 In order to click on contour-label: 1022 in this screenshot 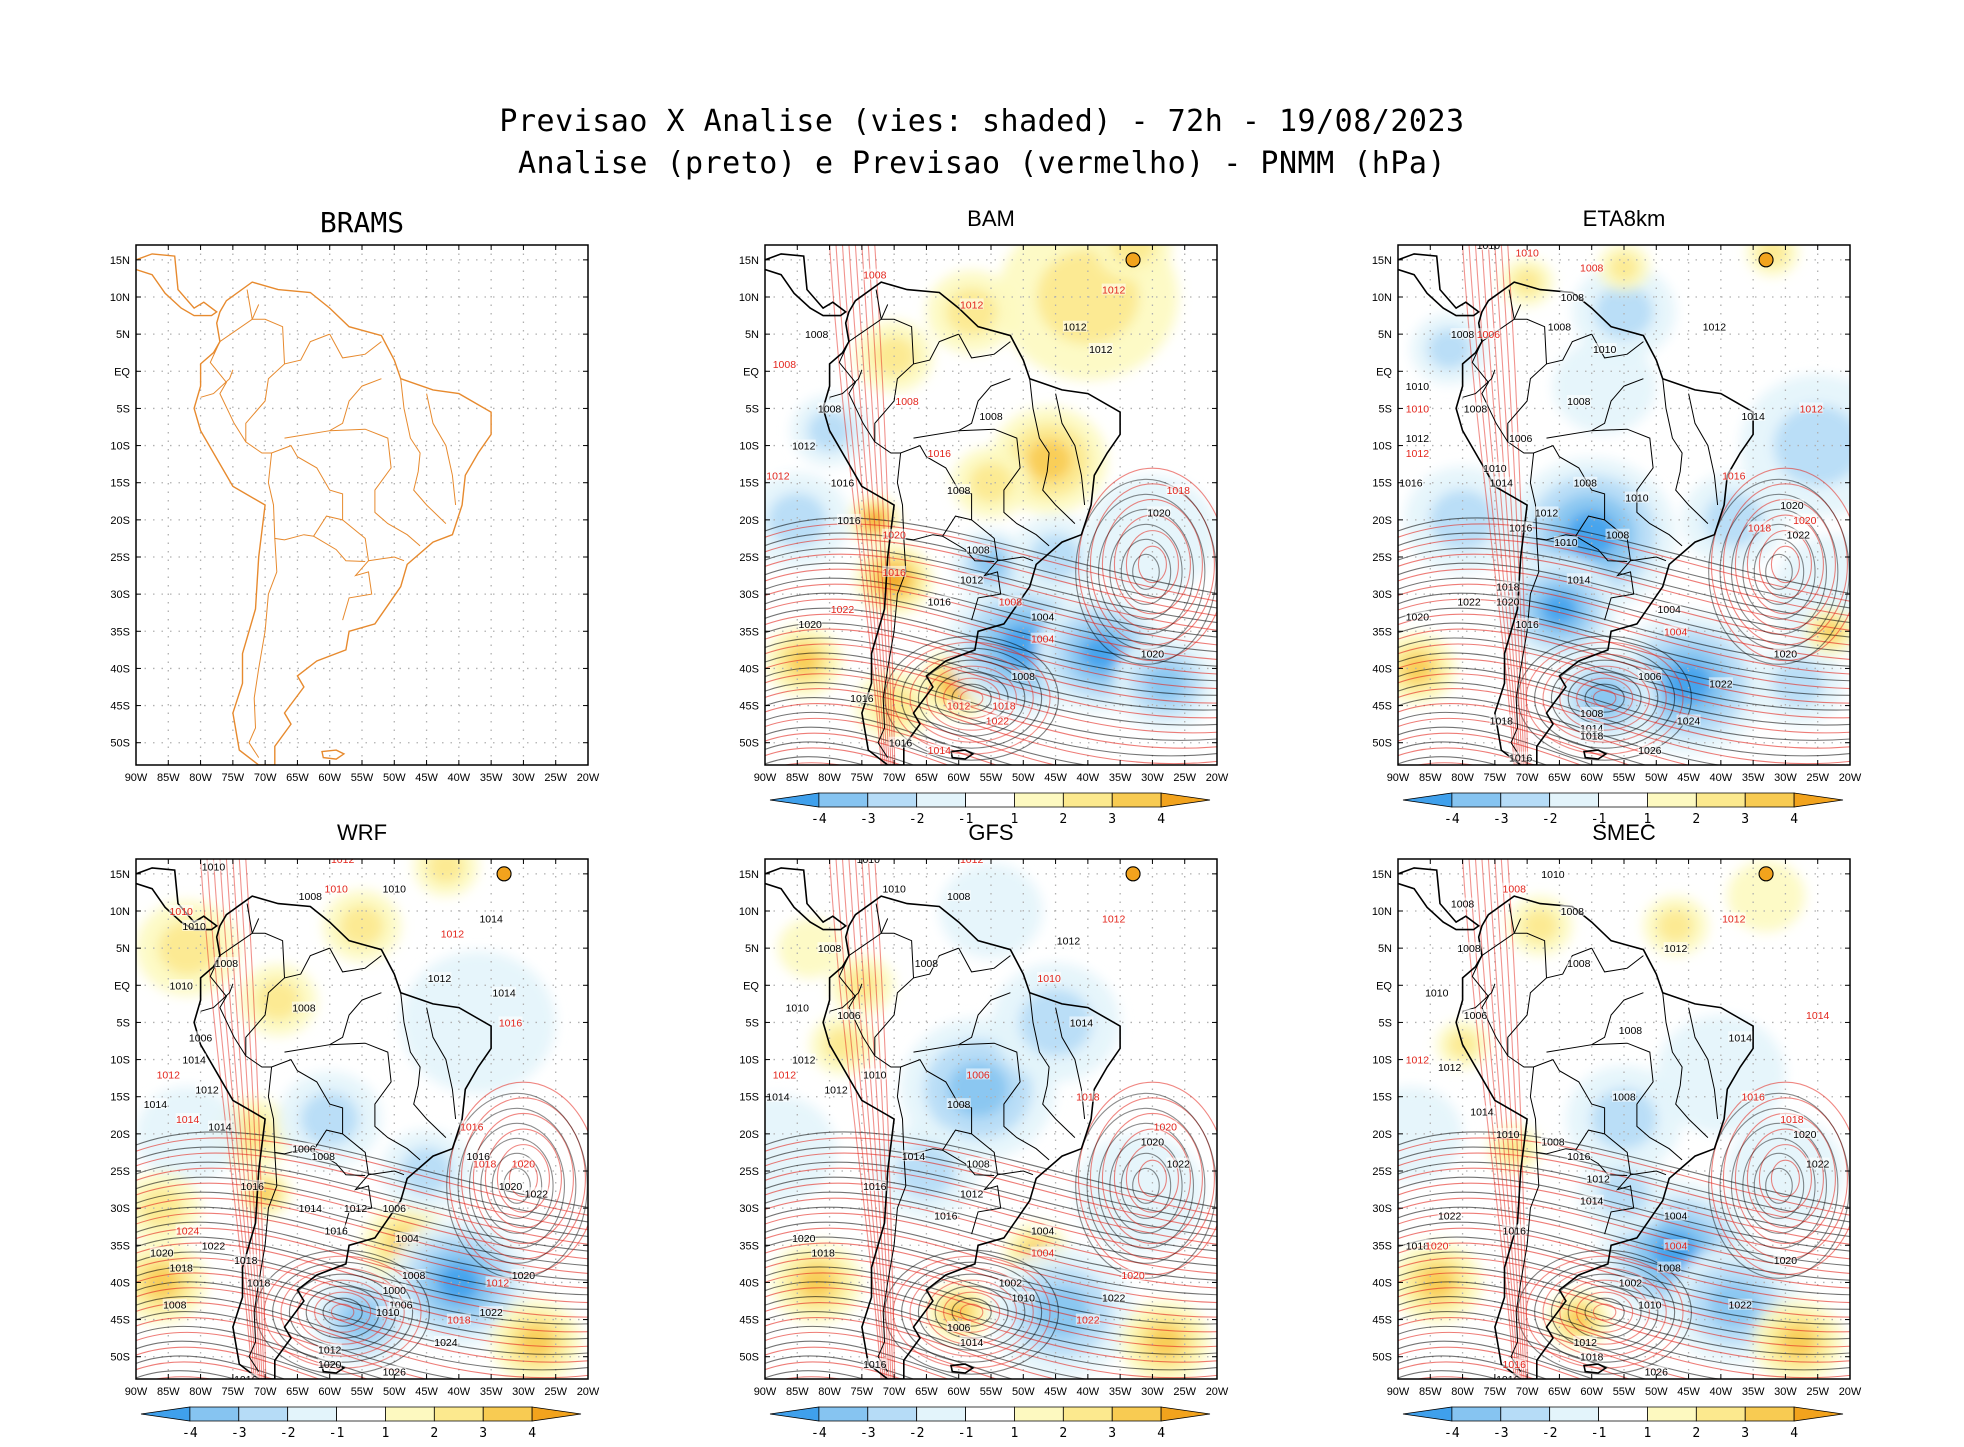, I will do `click(1114, 1298)`.